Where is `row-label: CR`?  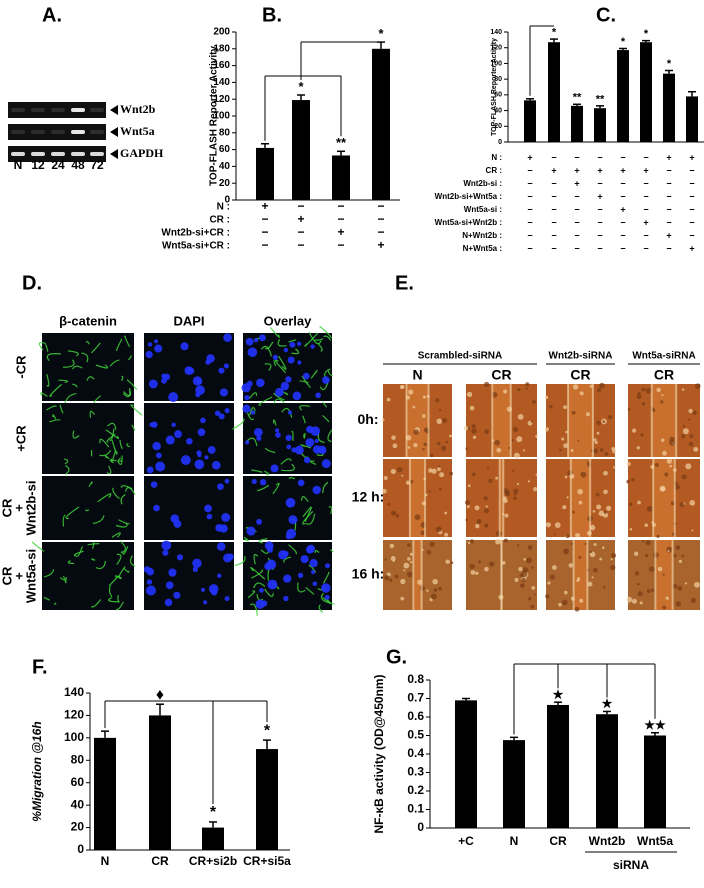 row-label: CR is located at coordinates (7, 507).